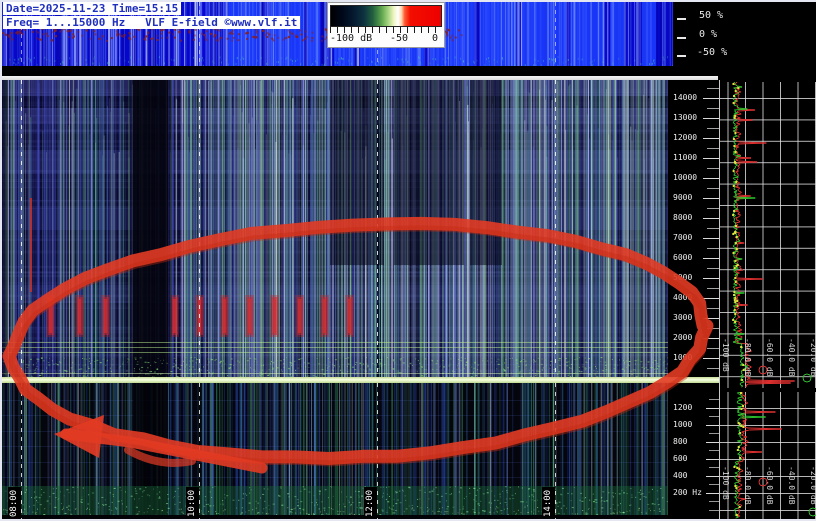 This screenshot has height=521, width=816. What do you see at coordinates (769, 485) in the screenshot?
I see `db-axis-label-lower: -60.0 dB` at bounding box center [769, 485].